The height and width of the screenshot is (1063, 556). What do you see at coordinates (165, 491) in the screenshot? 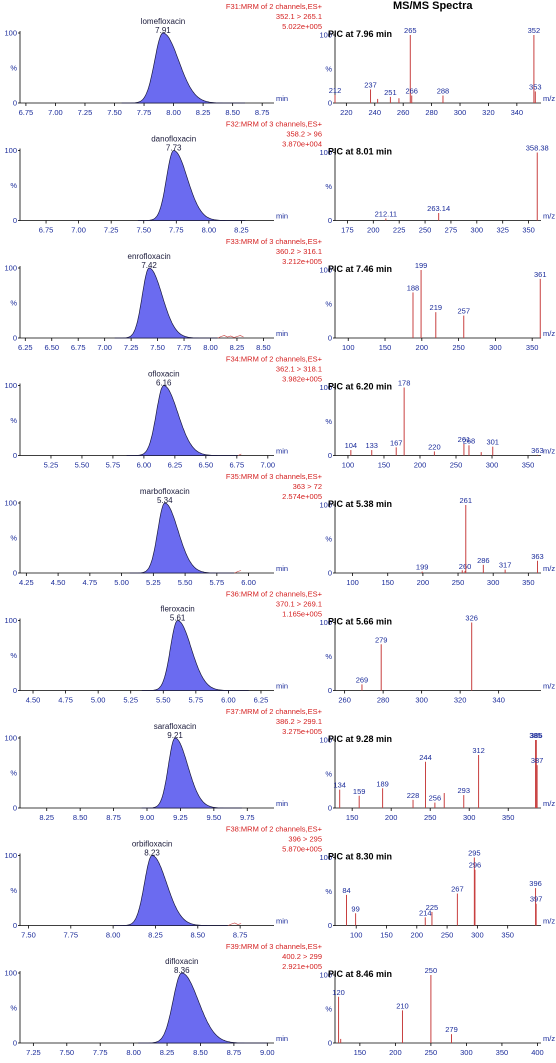
I see `peak-compound-label: marbofloxacin` at bounding box center [165, 491].